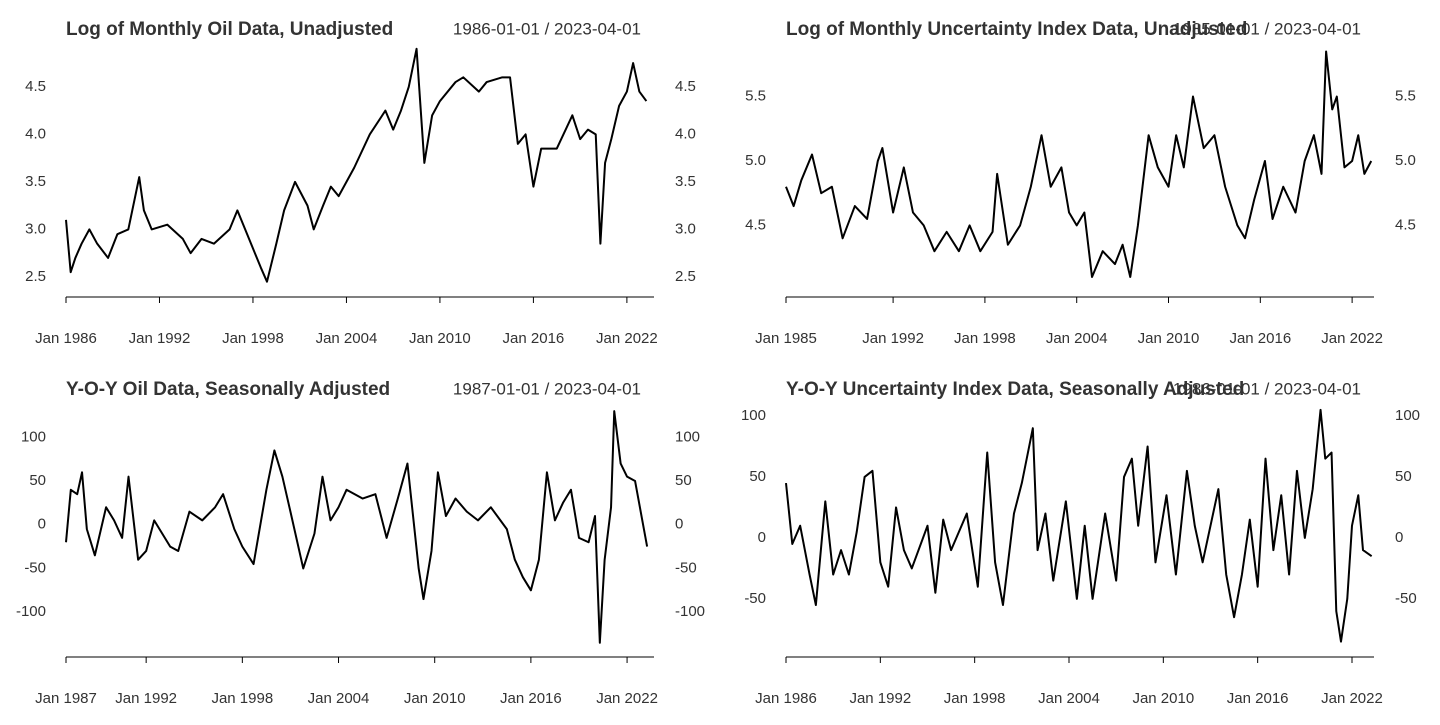 The image size is (1440, 725). Describe the element at coordinates (685, 228) in the screenshot. I see `y-tick-label-right: 3.0` at that location.